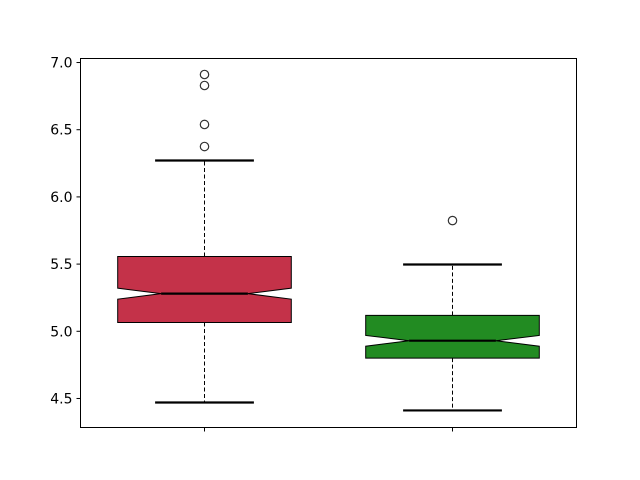 The width and height of the screenshot is (640, 480). Describe the element at coordinates (61, 64) in the screenshot. I see `y-tick-label: 7.0` at that location.